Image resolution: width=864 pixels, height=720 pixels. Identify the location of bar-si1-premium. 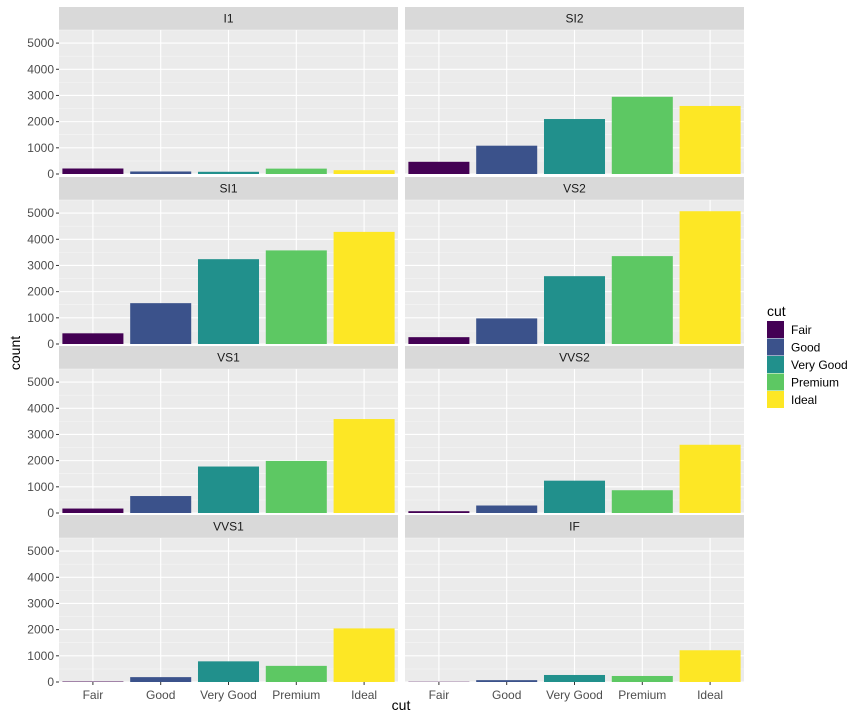
(296, 297).